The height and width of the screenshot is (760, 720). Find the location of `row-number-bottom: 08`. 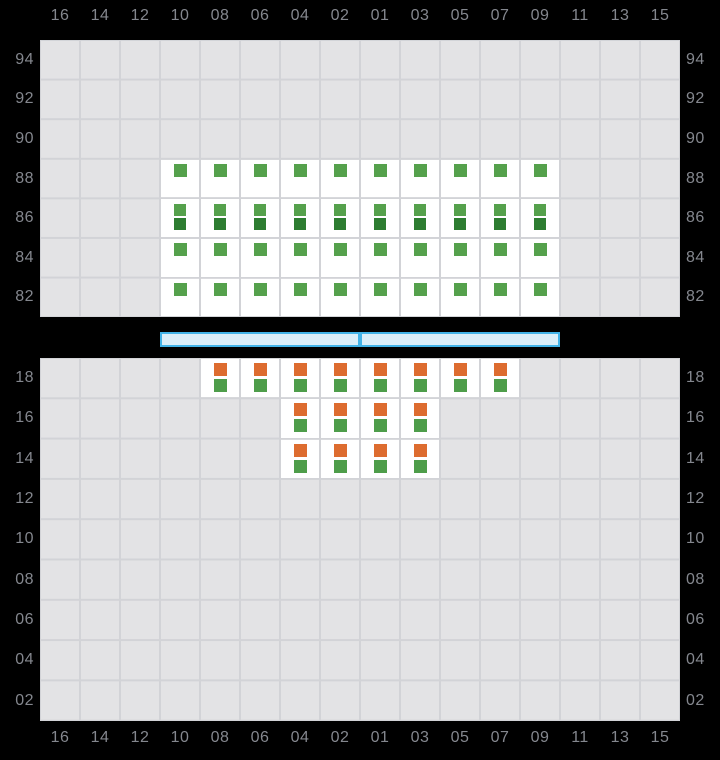

row-number-bottom: 08 is located at coordinates (220, 737).